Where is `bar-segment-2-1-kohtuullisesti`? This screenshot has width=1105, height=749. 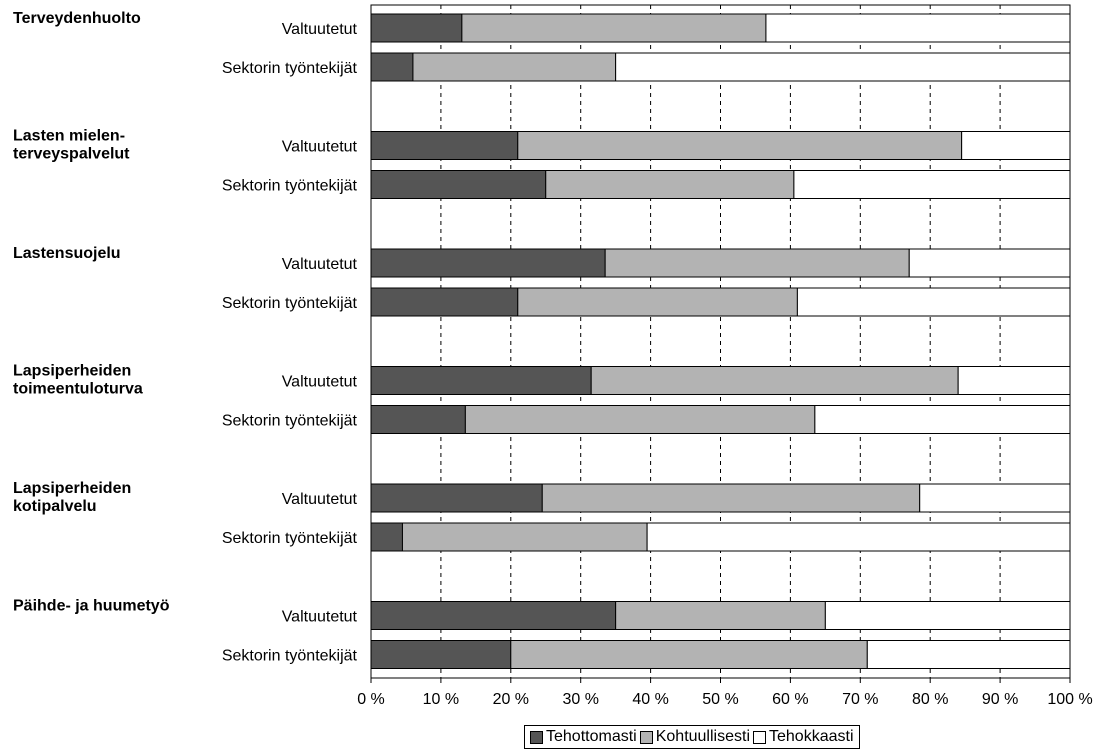
bar-segment-2-1-kohtuullisesti is located at coordinates (657, 302).